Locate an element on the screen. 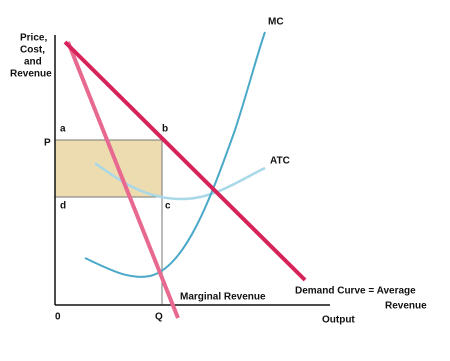 Image resolution: width=450 pixels, height=361 pixels. marginal-revenue-label: Marginal Revenue is located at coordinates (223, 297).